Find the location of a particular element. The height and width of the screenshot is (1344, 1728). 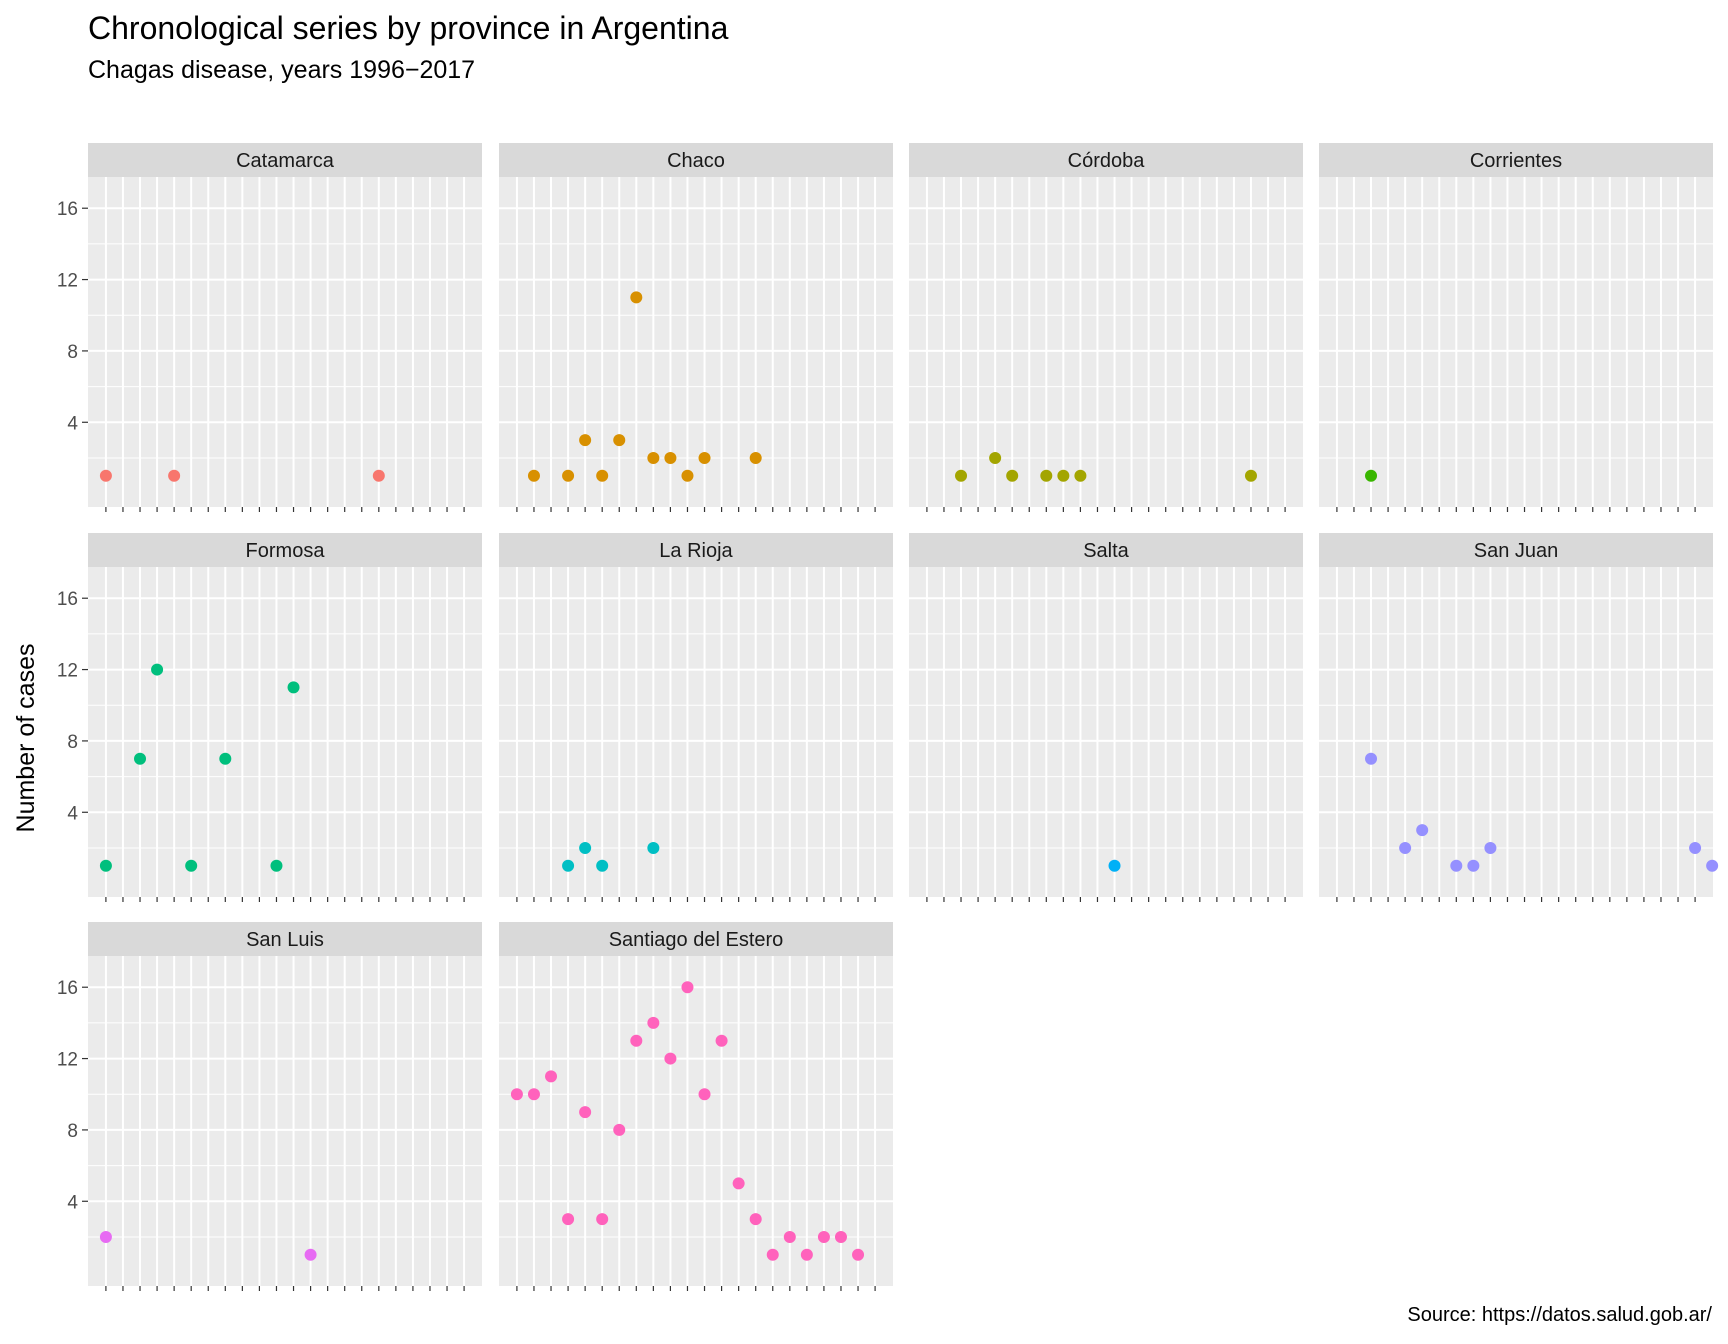

strip-label: Corrientes is located at coordinates (1516, 161).